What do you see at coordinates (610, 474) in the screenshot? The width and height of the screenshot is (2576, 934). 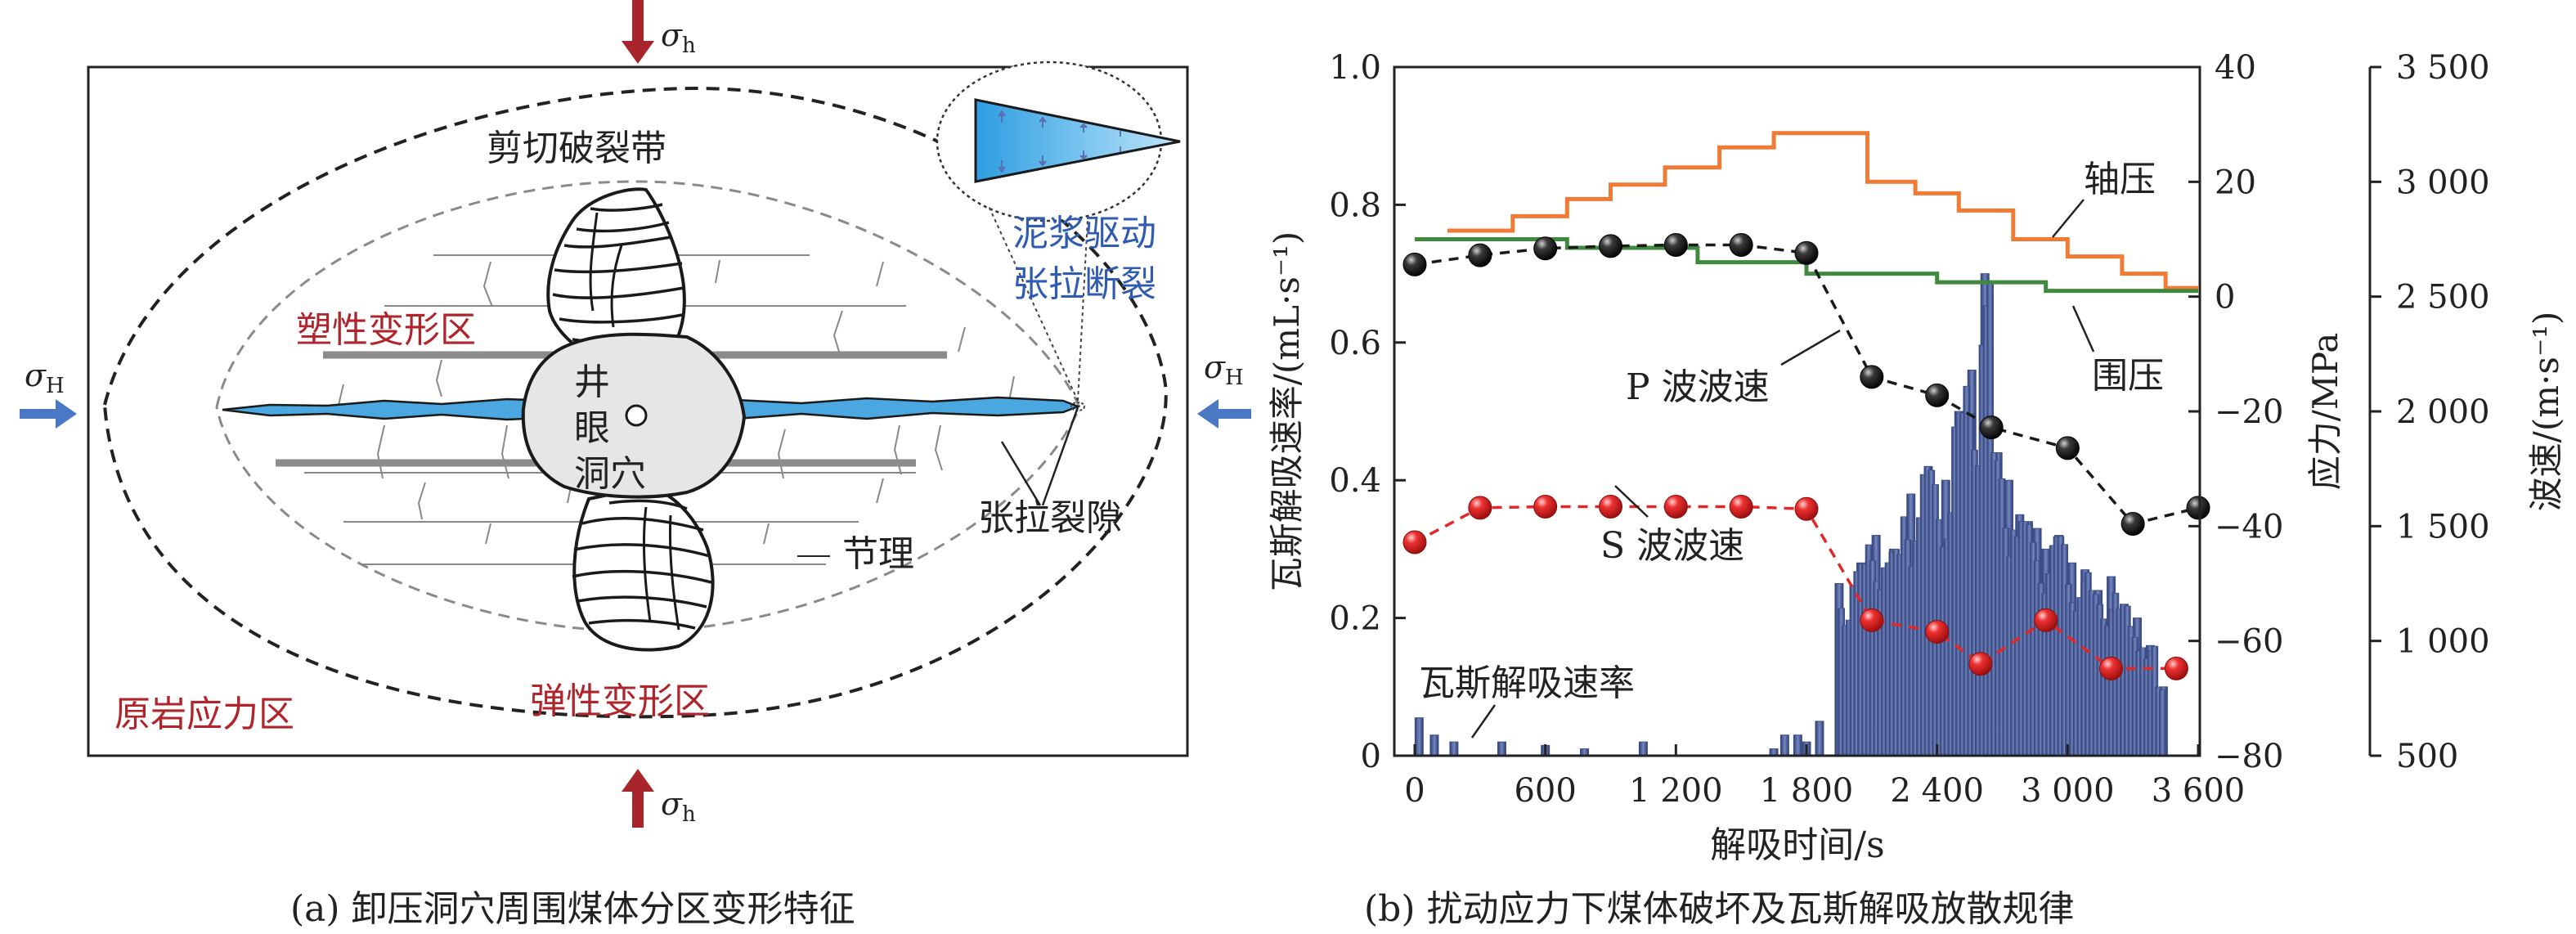 I see `label-cavity-3: 洞穴` at bounding box center [610, 474].